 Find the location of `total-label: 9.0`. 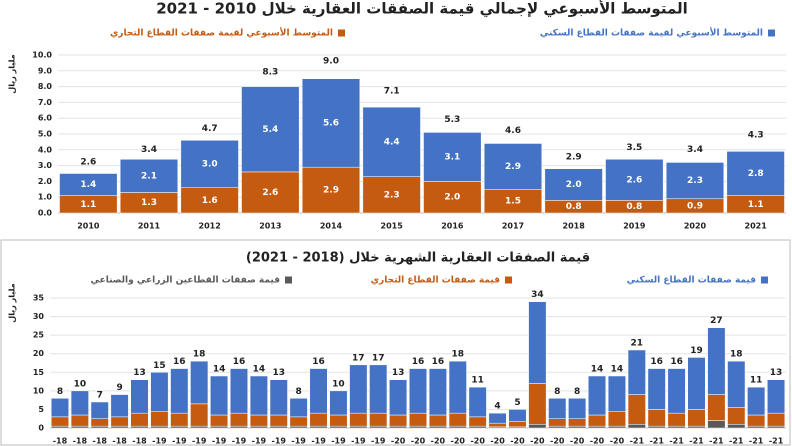

total-label: 9.0 is located at coordinates (331, 61).